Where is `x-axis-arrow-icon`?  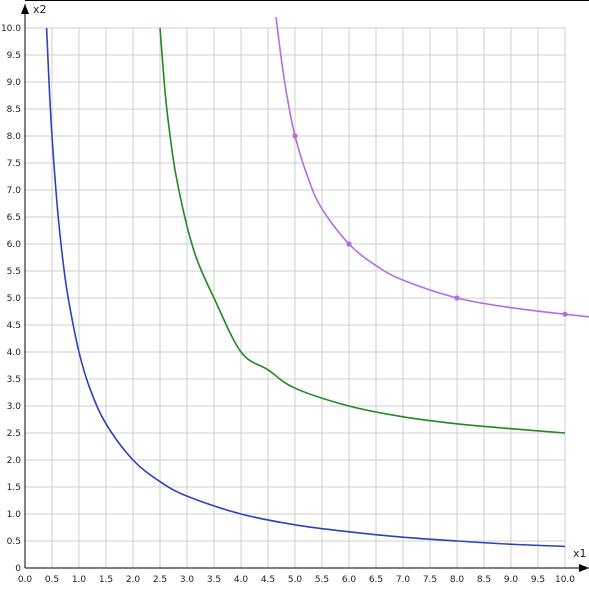
x-axis-arrow-icon is located at coordinates (584, 568).